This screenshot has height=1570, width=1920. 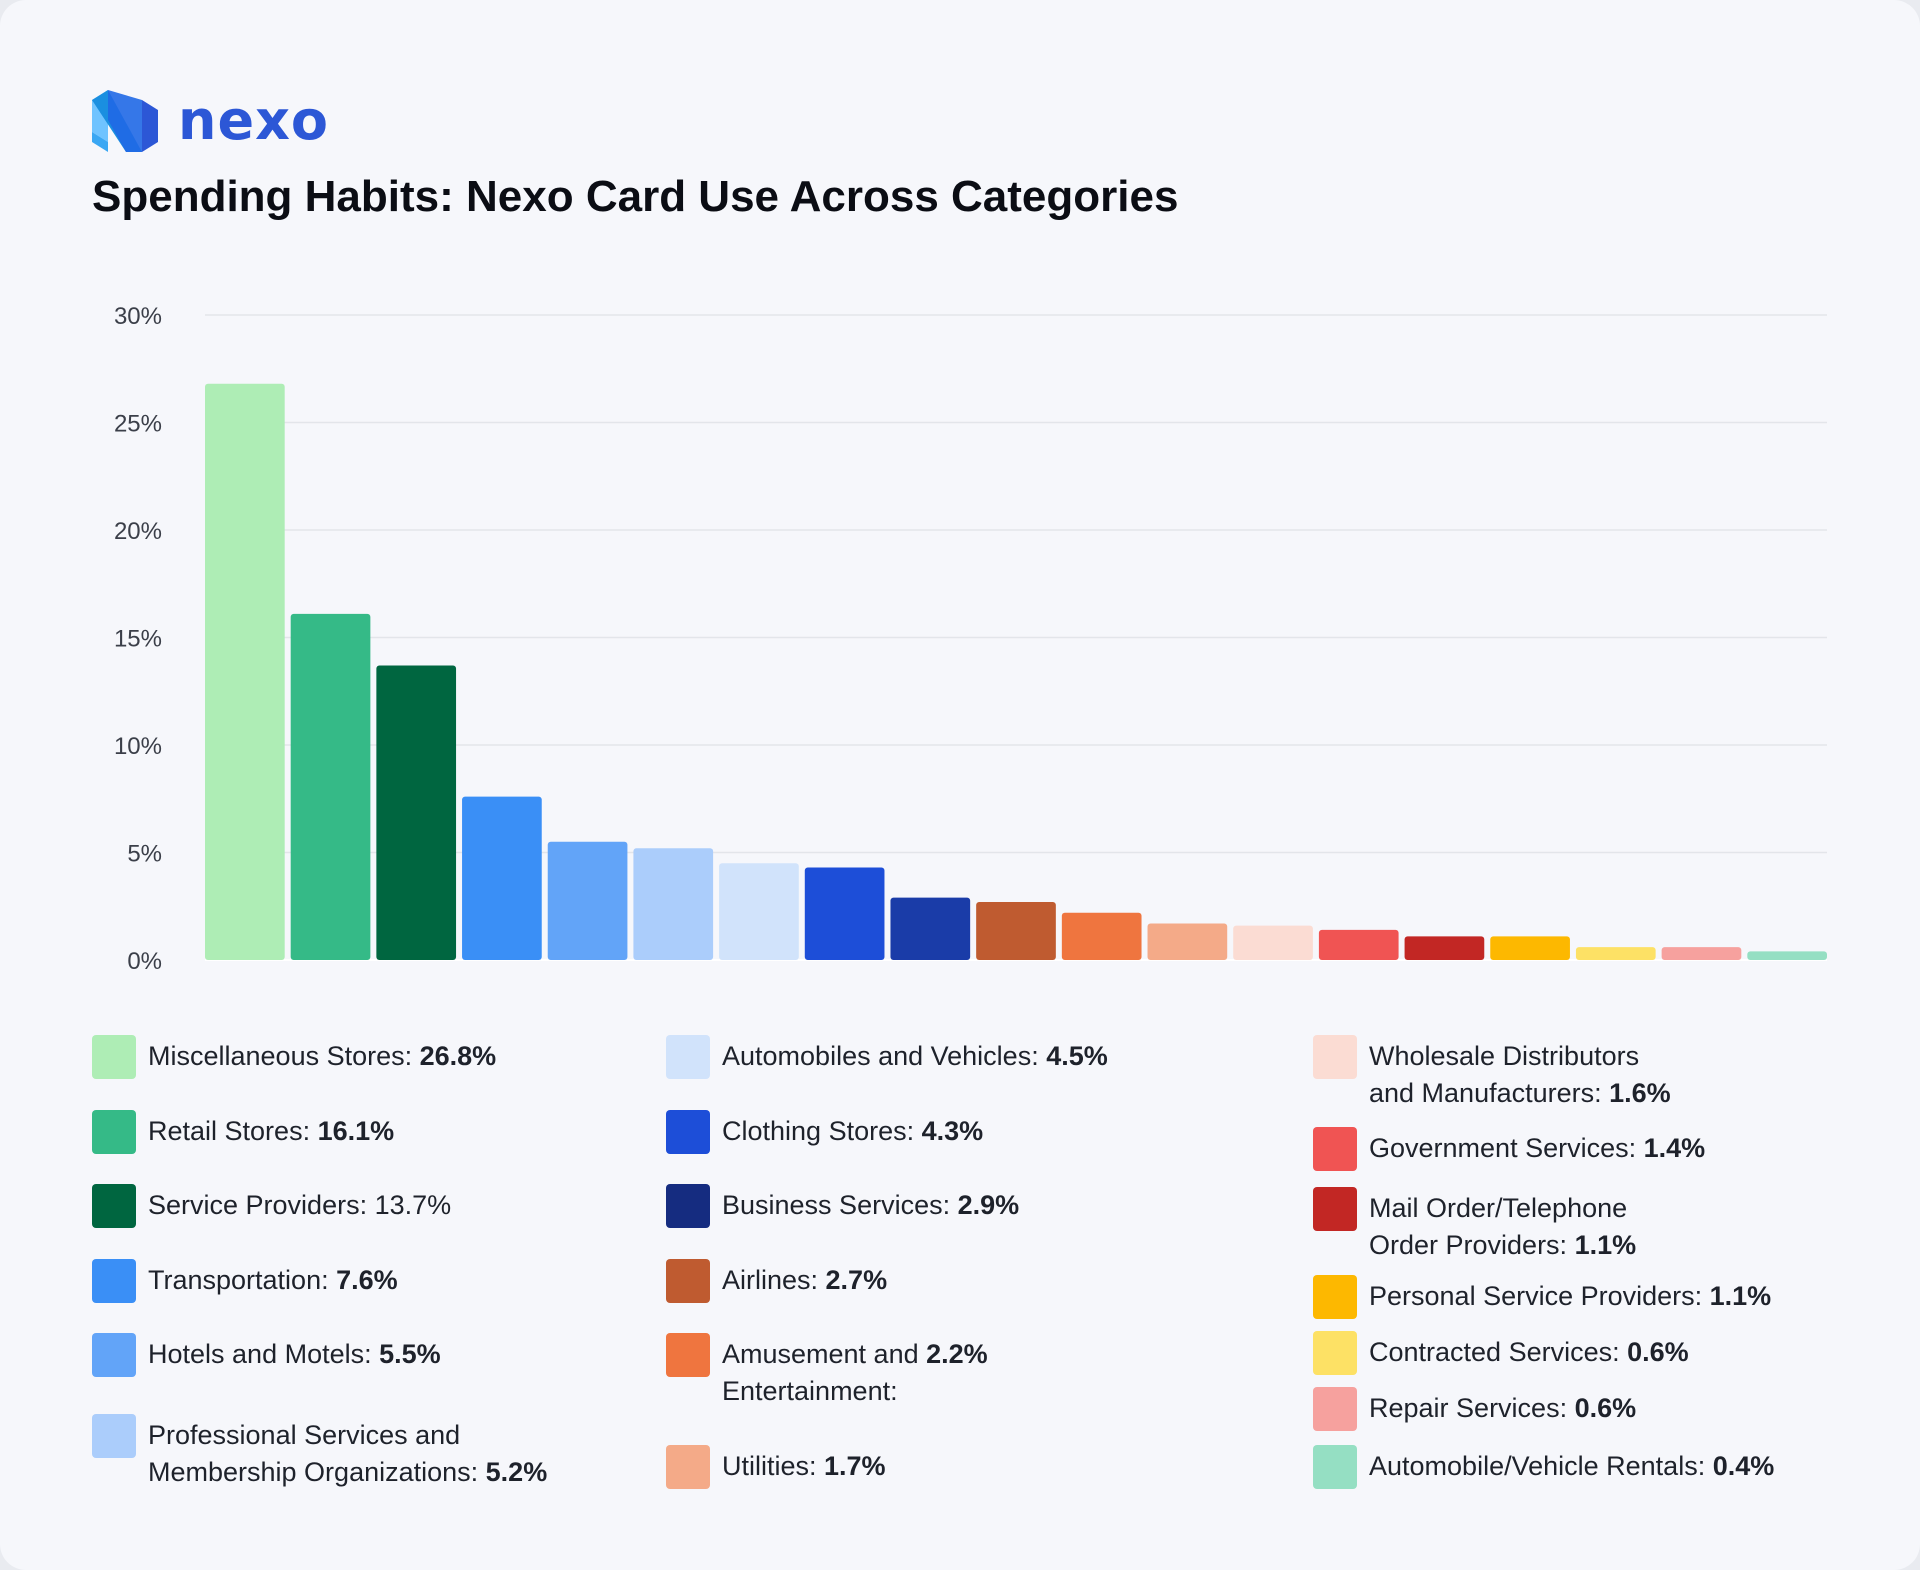 I want to click on legend-label: Miscellaneous Stores: 26.8%, so click(x=322, y=1056).